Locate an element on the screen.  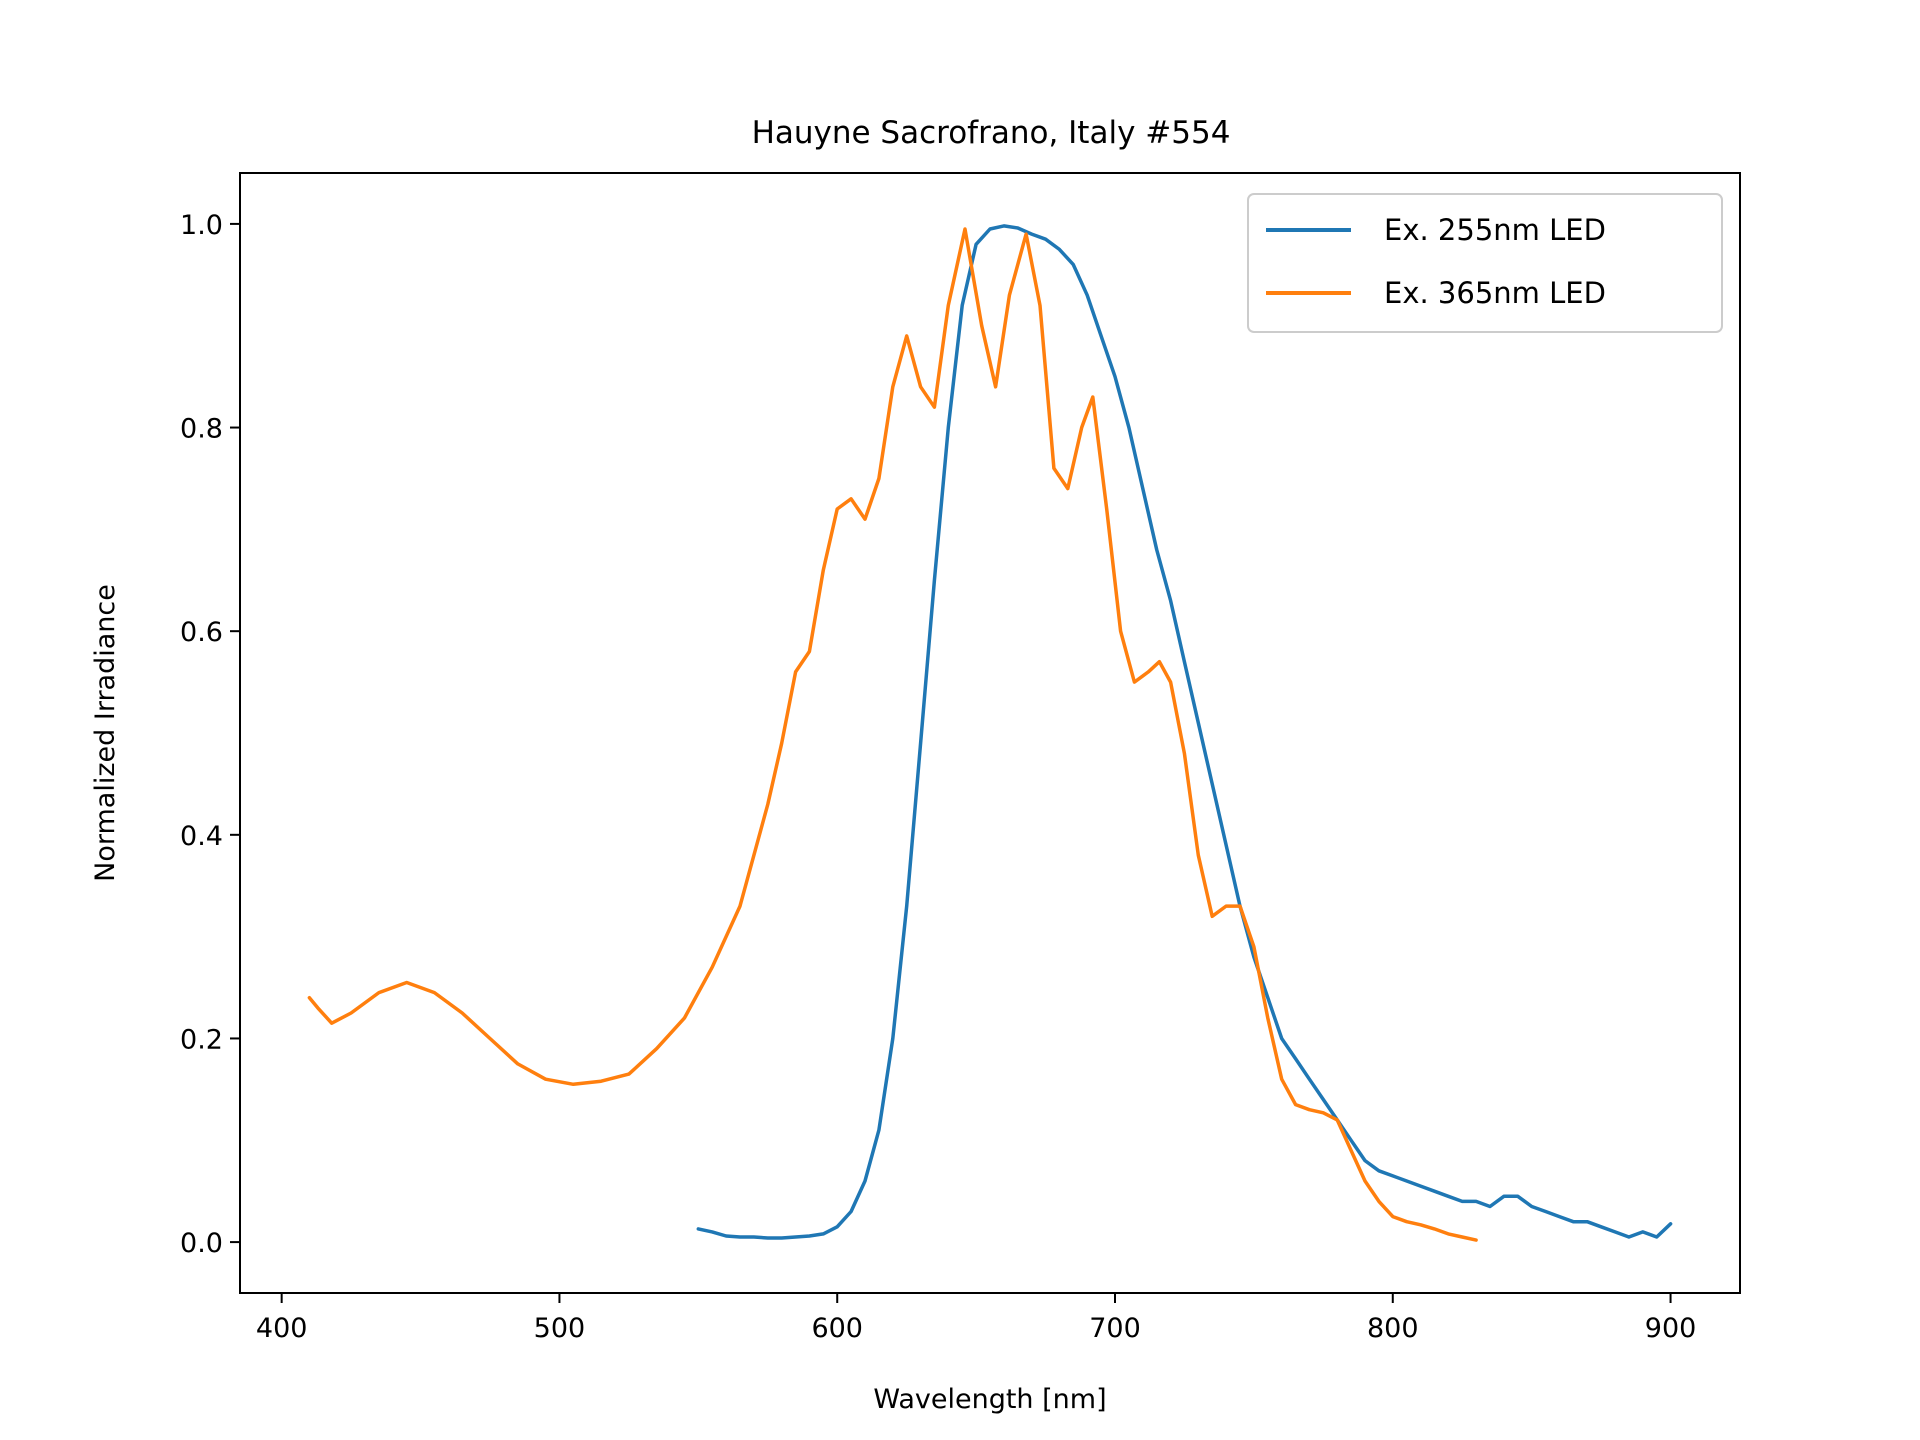
x-tick-label: 500 is located at coordinates (560, 1328).